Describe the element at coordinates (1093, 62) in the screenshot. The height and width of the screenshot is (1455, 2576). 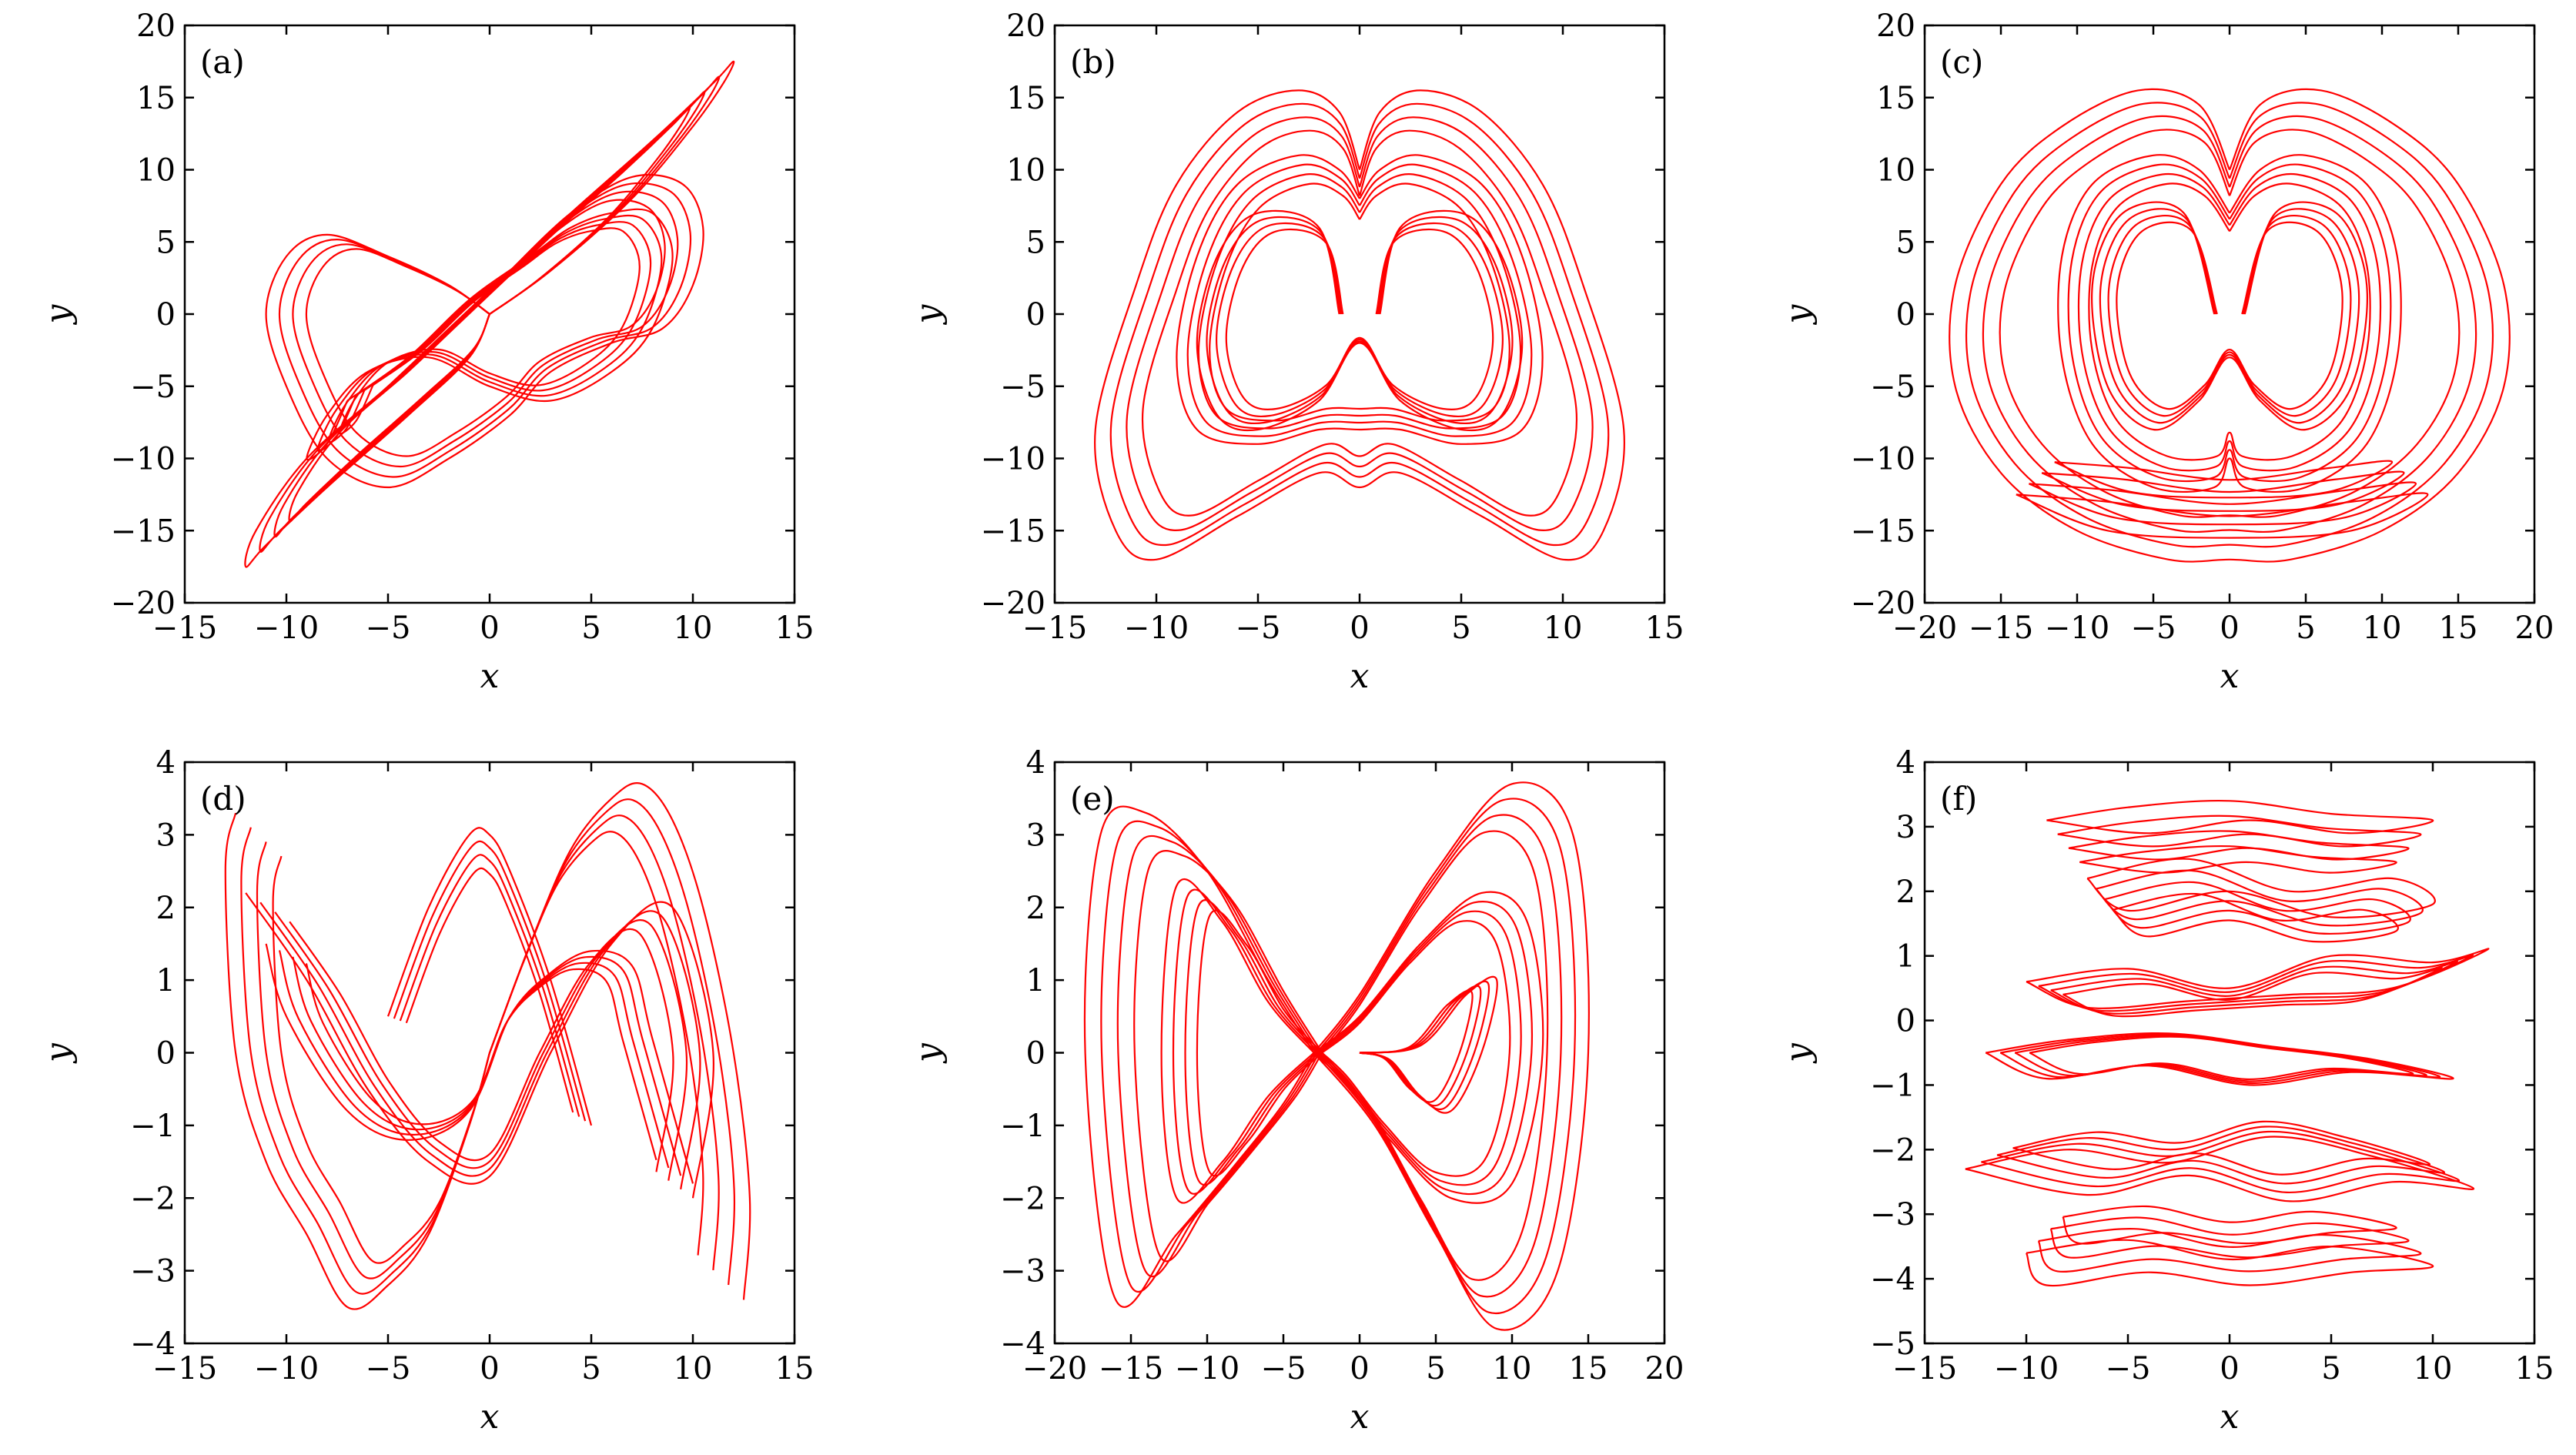
I see `panel-label: (b)` at that location.